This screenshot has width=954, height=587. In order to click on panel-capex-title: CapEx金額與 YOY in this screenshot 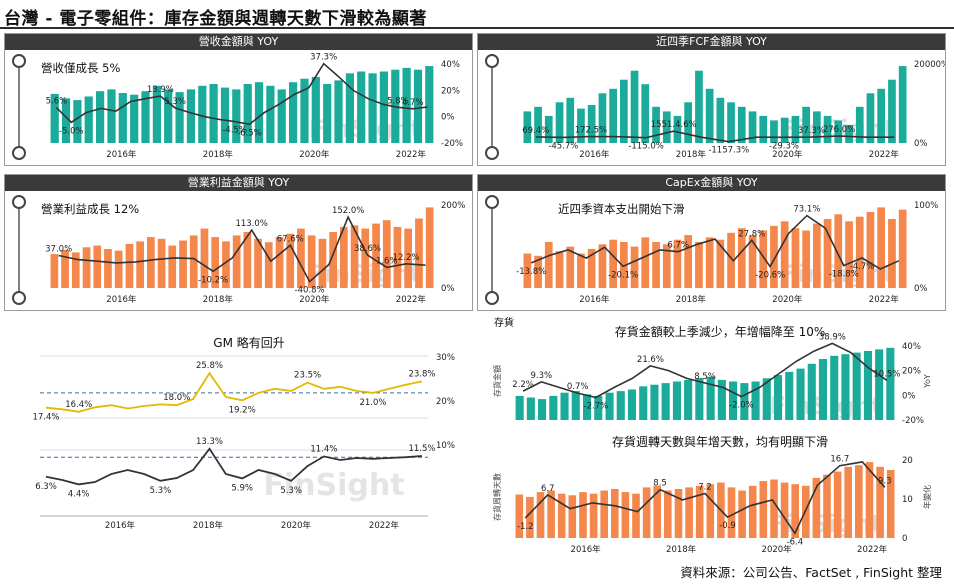, I will do `click(711, 183)`.